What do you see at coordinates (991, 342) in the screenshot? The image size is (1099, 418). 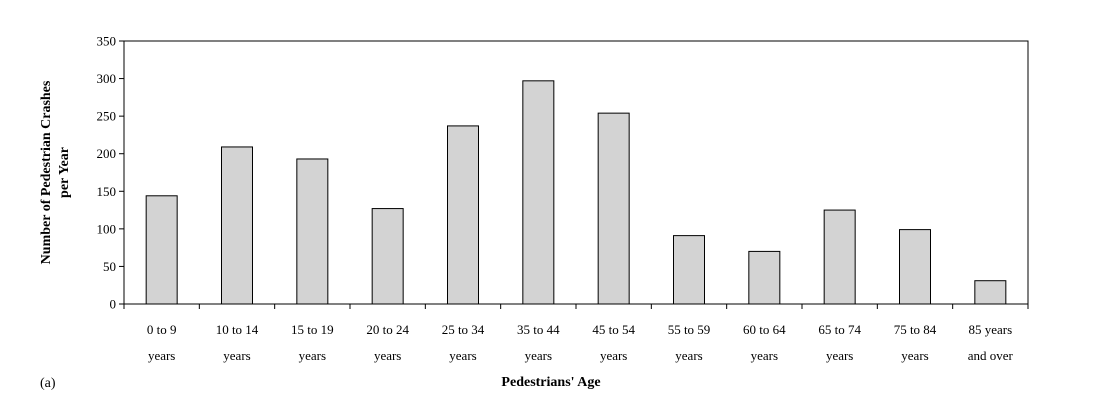 I see `x-tick-label: 85 years and over` at bounding box center [991, 342].